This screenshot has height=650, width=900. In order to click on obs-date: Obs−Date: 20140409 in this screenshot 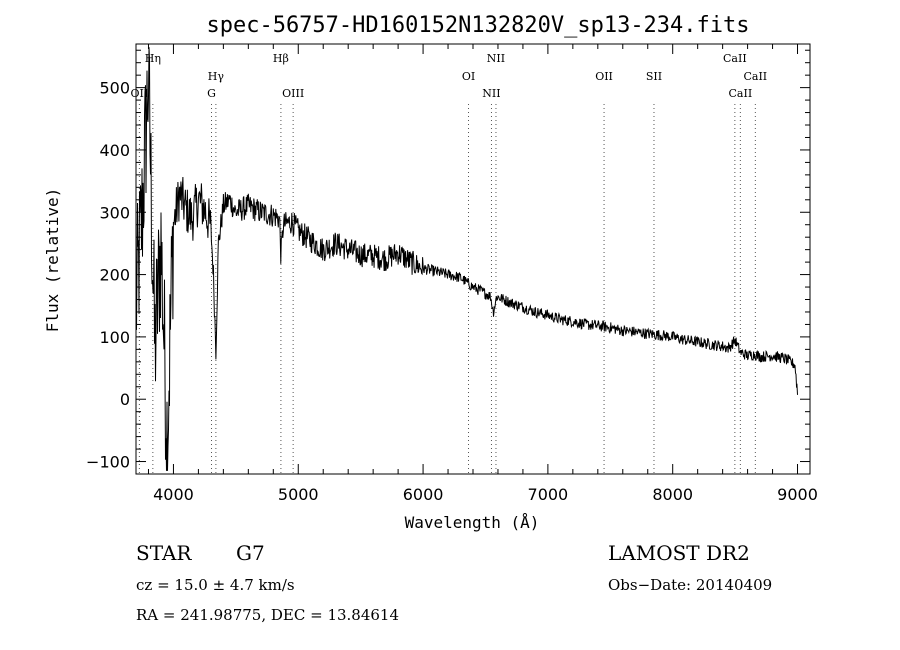, I will do `click(690, 585)`.